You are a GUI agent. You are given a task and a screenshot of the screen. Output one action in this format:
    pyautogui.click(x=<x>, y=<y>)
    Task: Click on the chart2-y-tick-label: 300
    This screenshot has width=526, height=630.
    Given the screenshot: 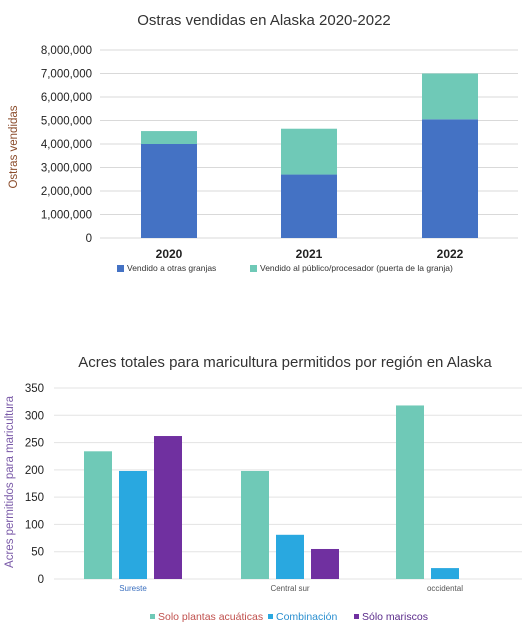 What is the action you would take?
    pyautogui.click(x=34, y=416)
    